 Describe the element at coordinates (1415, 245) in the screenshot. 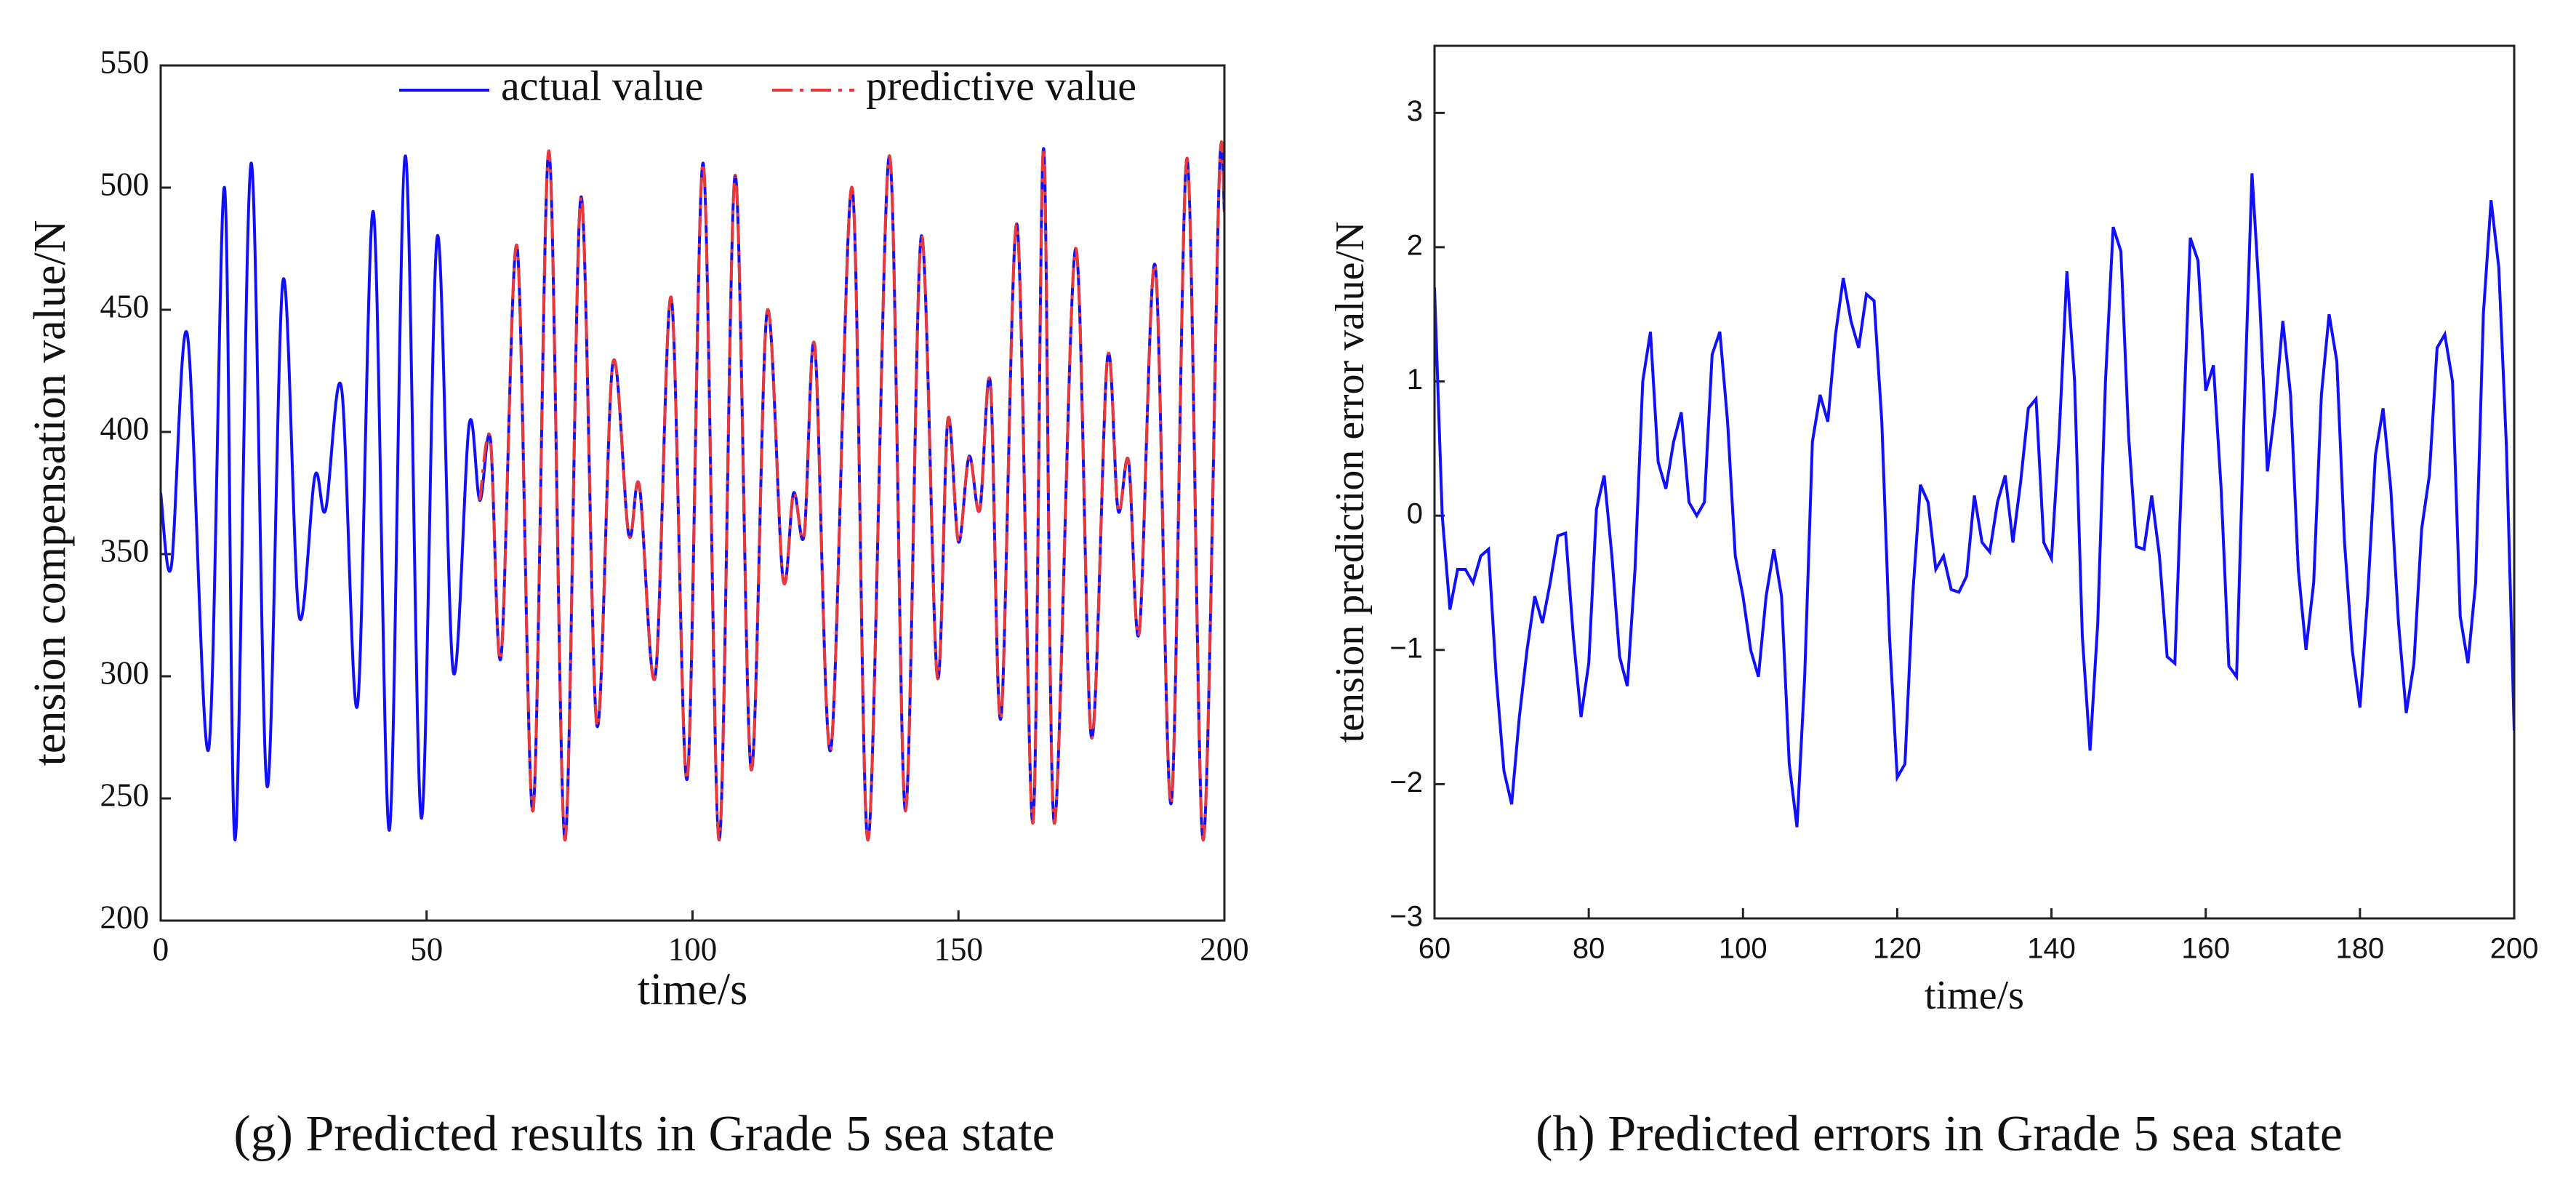

I see `y-tick-label: 2` at that location.